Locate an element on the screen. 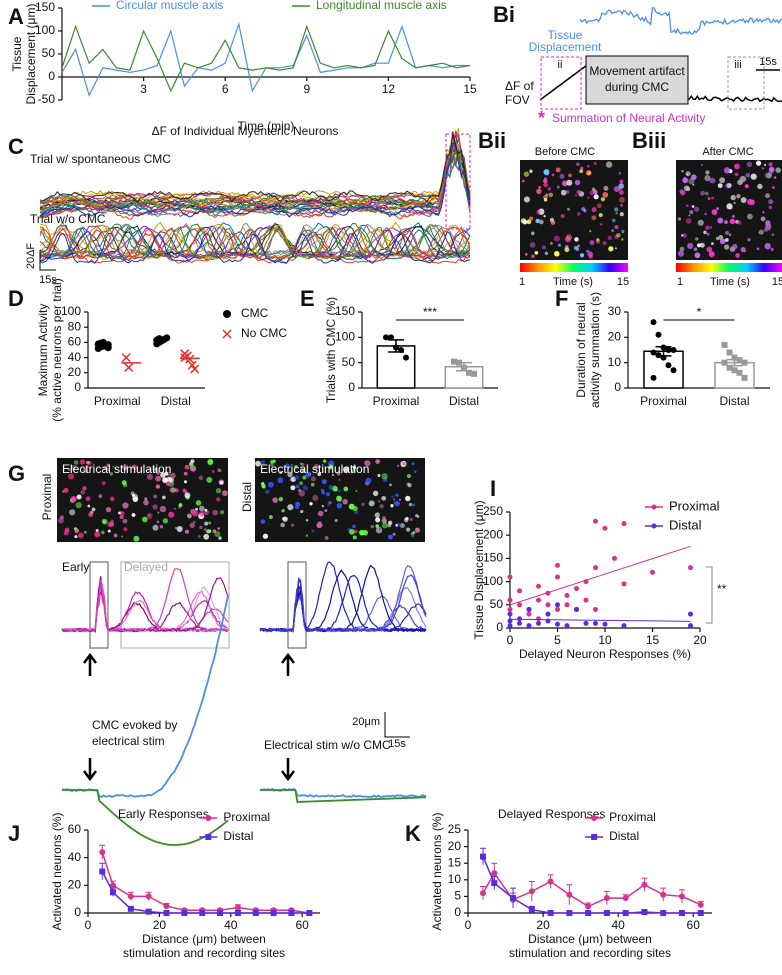  colorbar-label: 1 is located at coordinates (680, 282).